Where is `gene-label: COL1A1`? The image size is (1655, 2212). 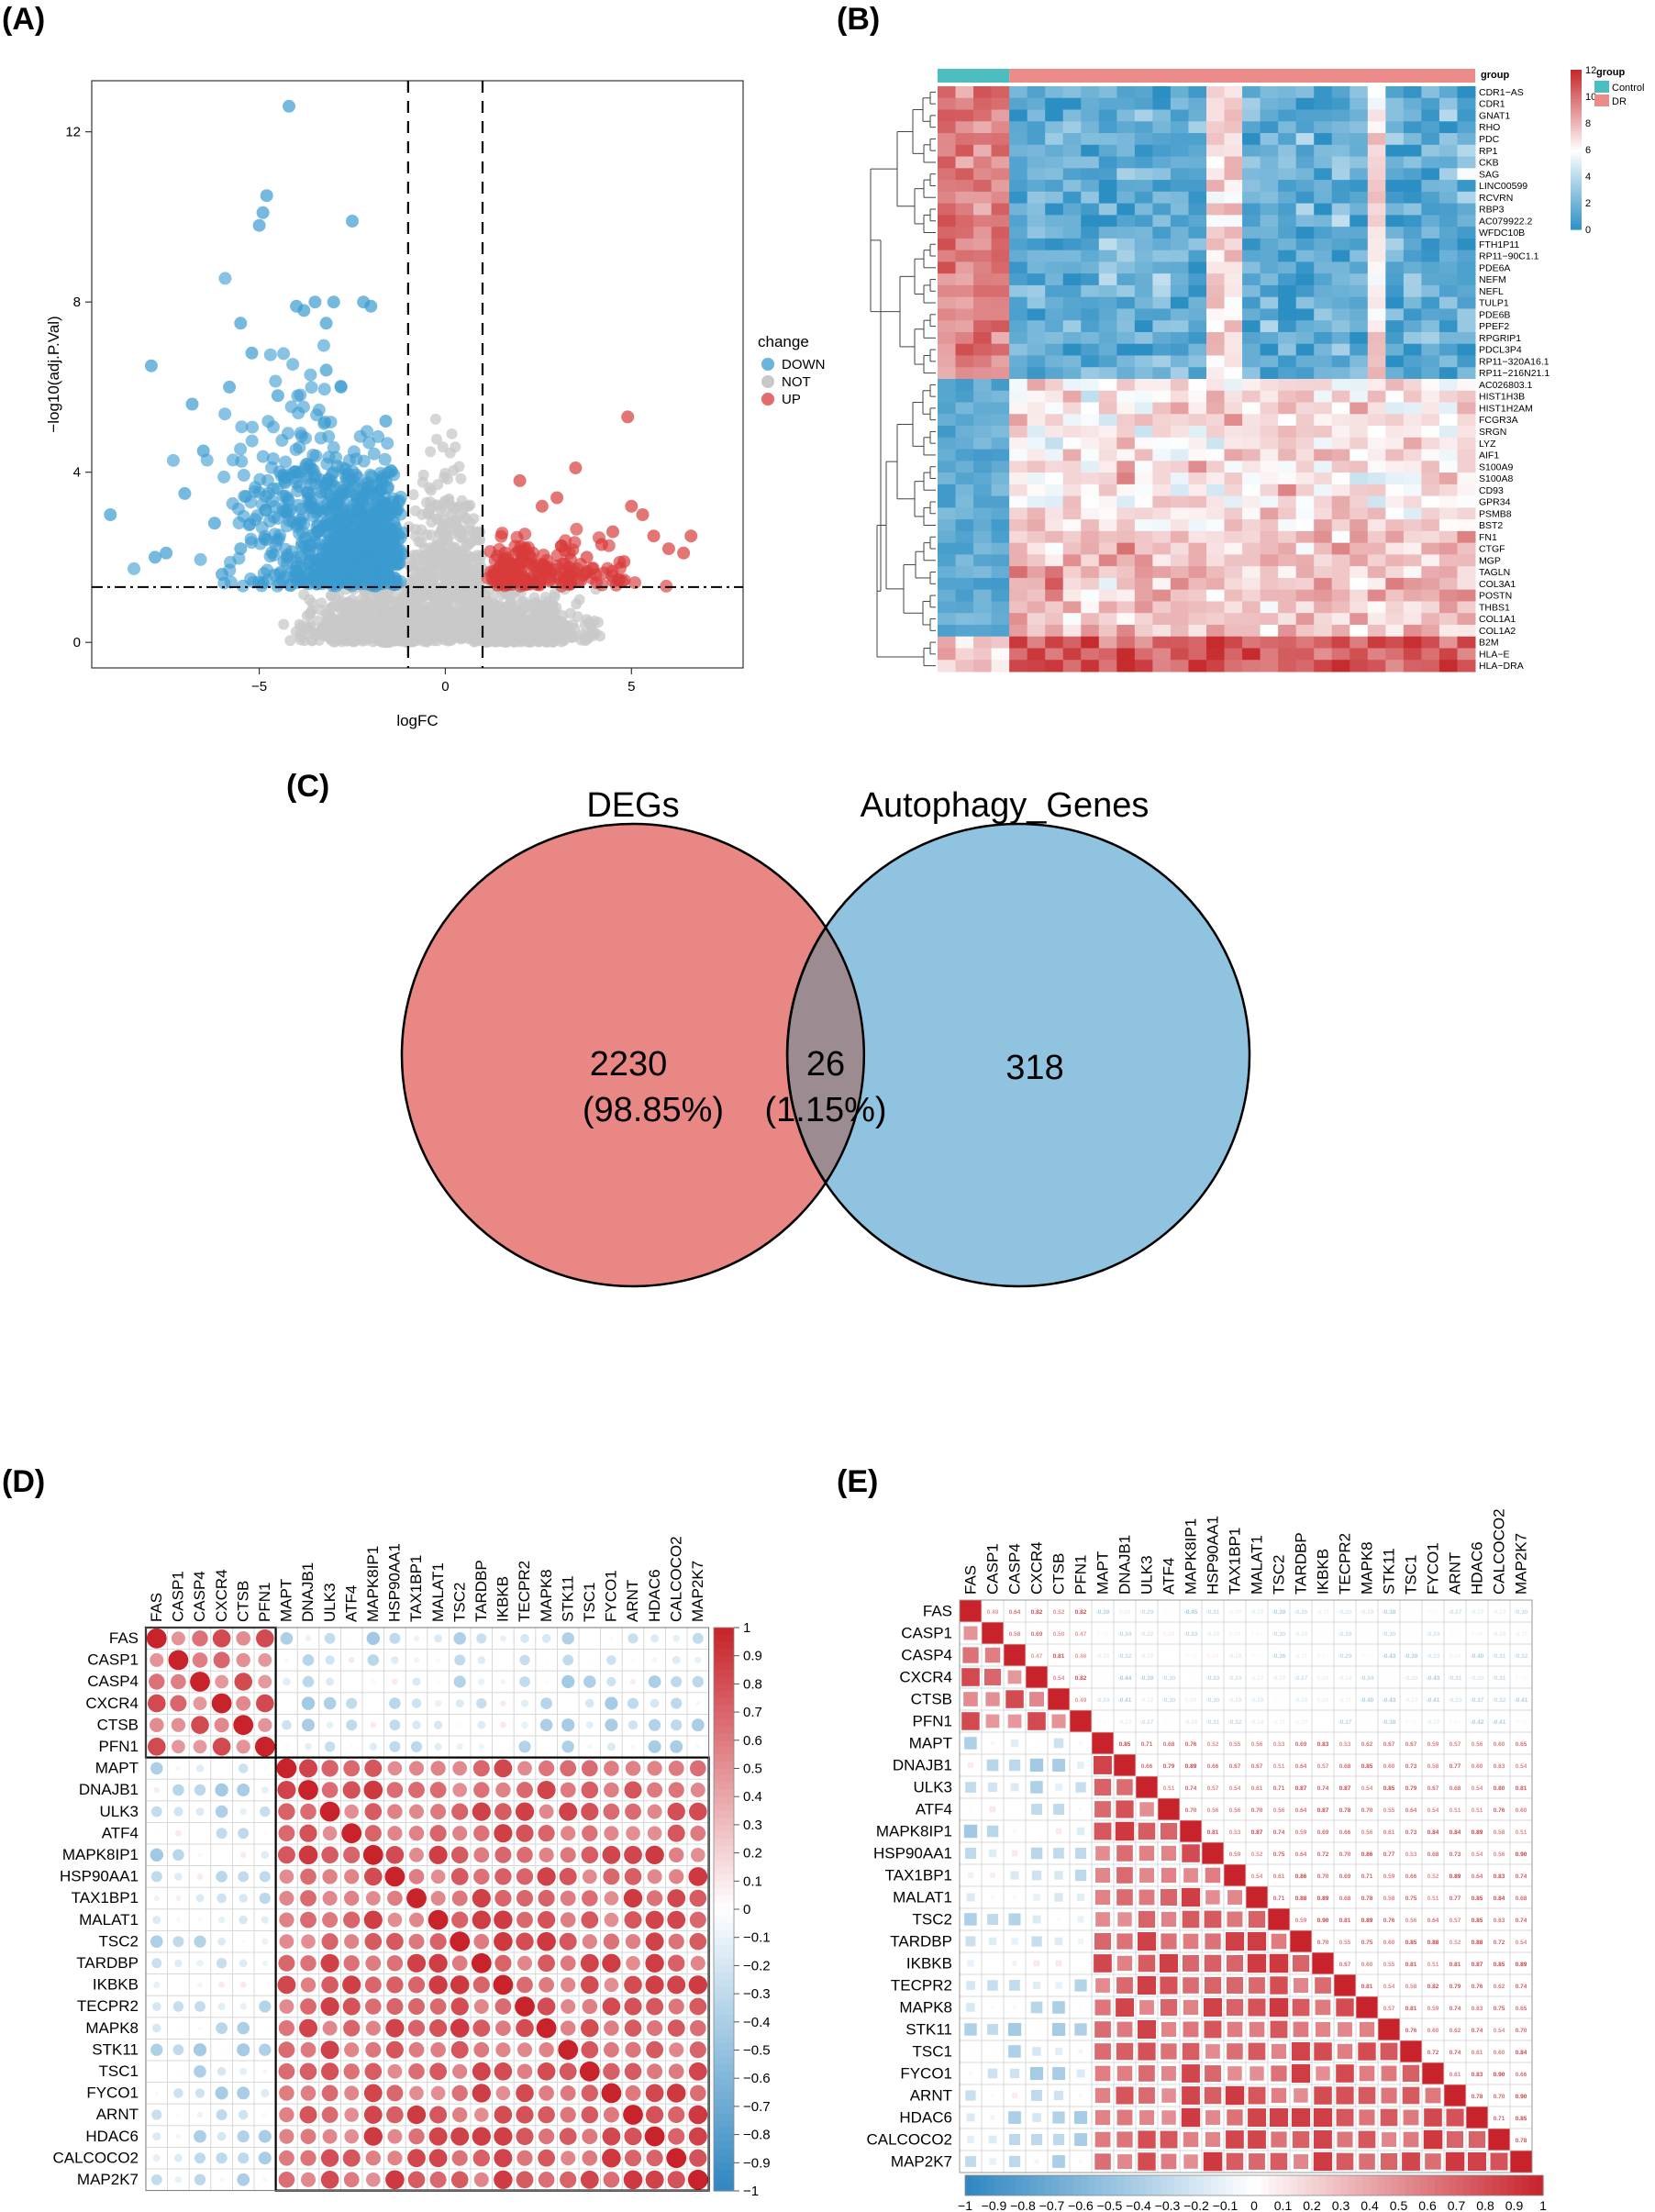 gene-label: COL1A1 is located at coordinates (1497, 619).